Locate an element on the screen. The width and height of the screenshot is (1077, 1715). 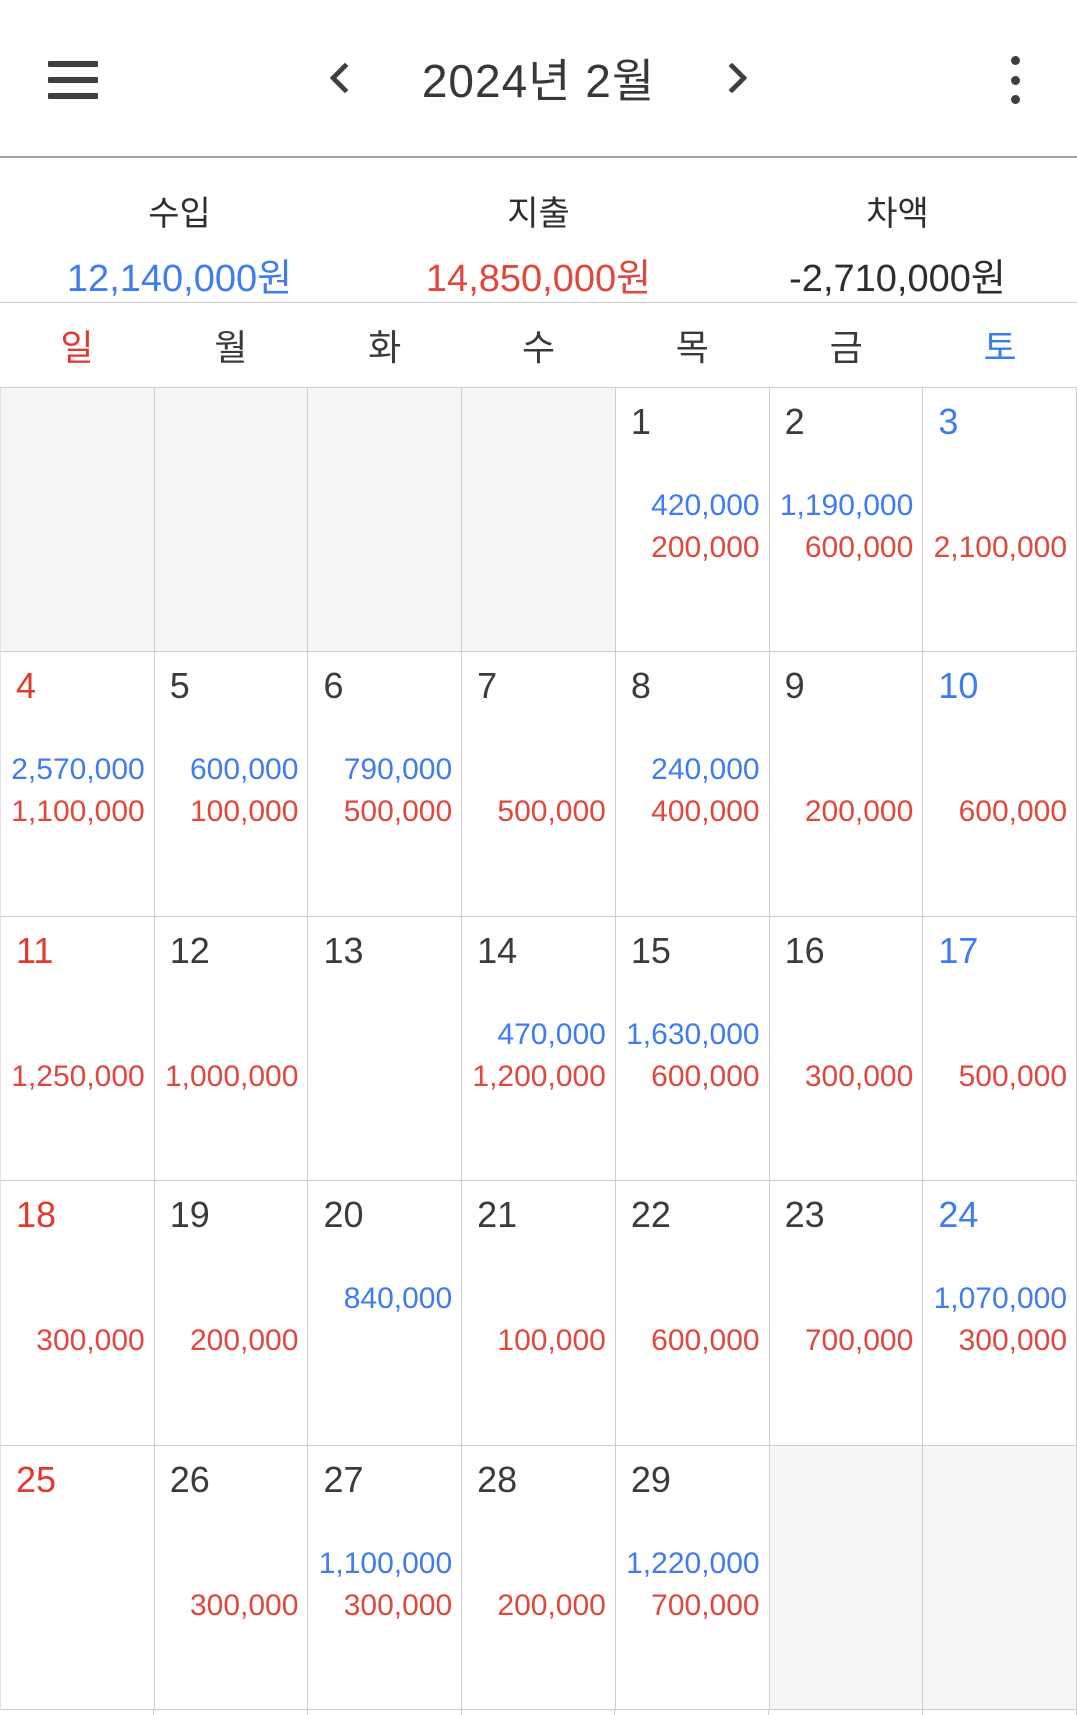
daily-income-amount: 1,100,000 is located at coordinates (385, 1563).